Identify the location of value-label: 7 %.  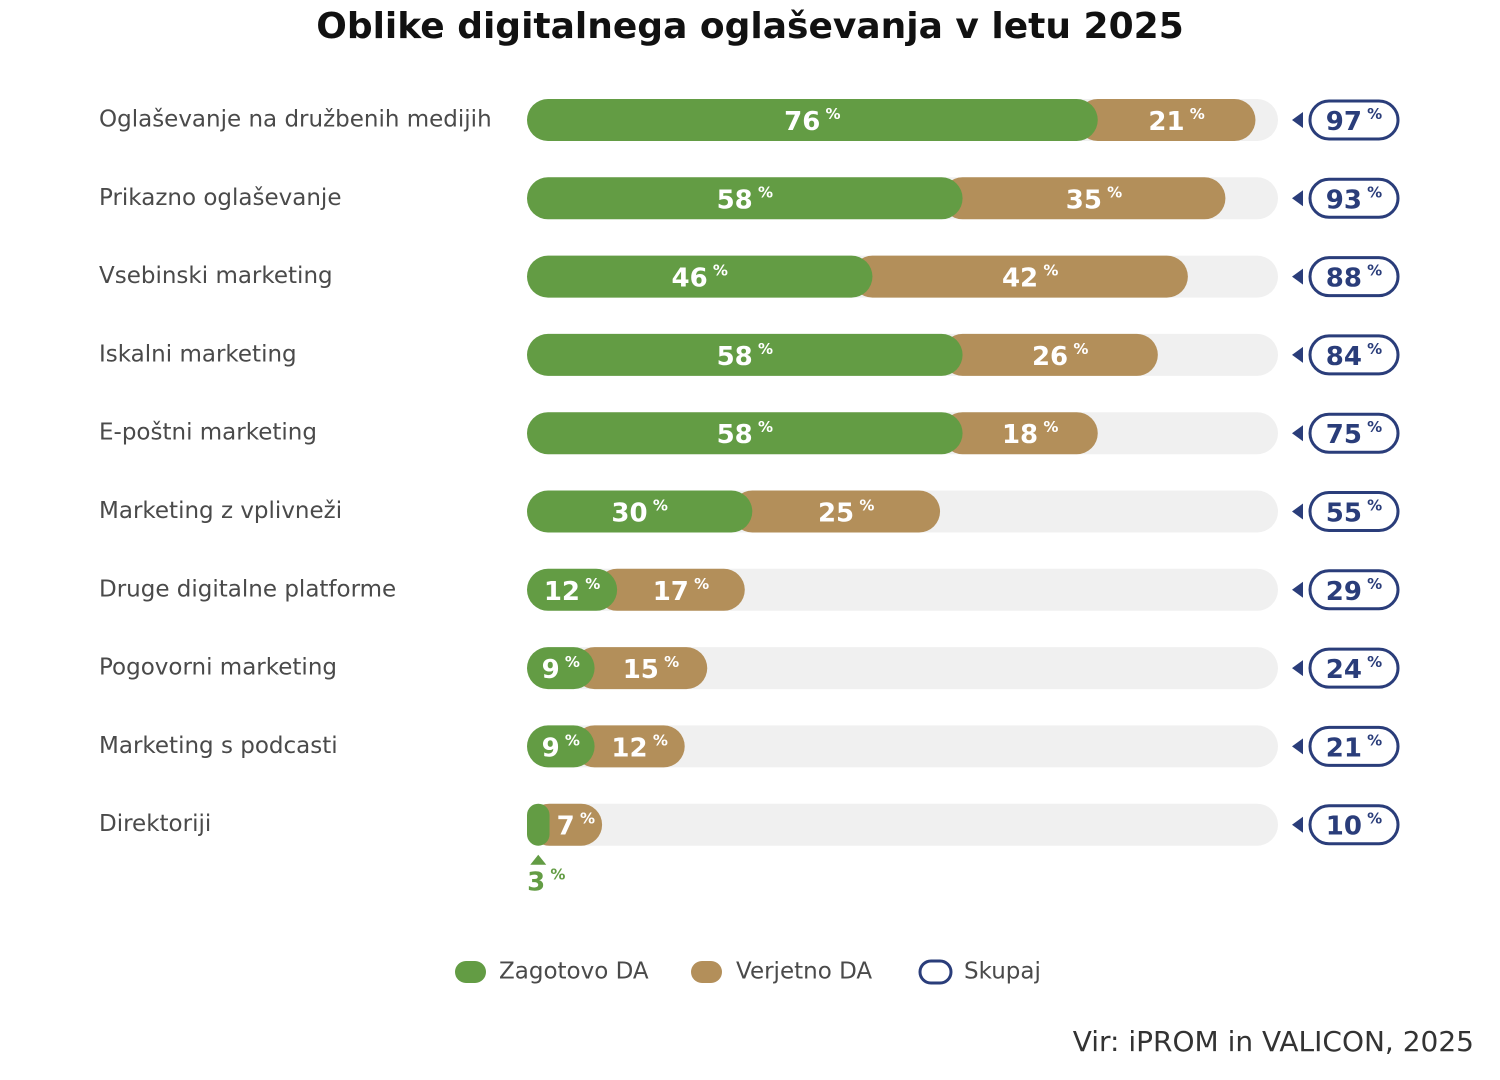
(576, 825).